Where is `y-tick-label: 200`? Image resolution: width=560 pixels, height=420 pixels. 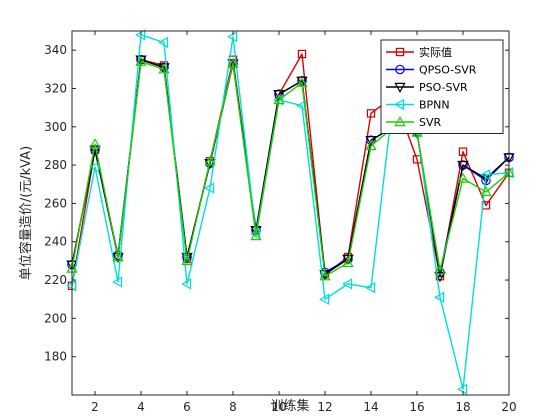 y-tick-label: 200 is located at coordinates (55, 318).